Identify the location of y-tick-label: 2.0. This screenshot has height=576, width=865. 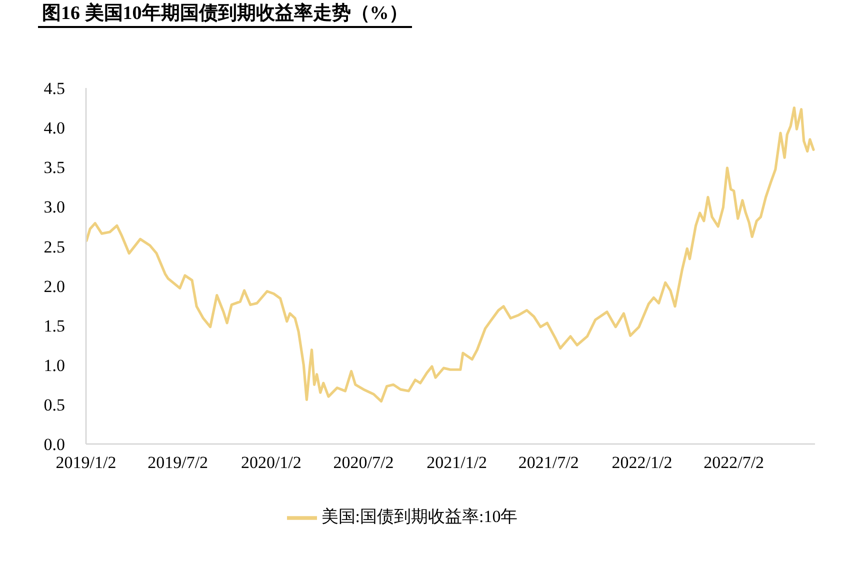
(54, 286).